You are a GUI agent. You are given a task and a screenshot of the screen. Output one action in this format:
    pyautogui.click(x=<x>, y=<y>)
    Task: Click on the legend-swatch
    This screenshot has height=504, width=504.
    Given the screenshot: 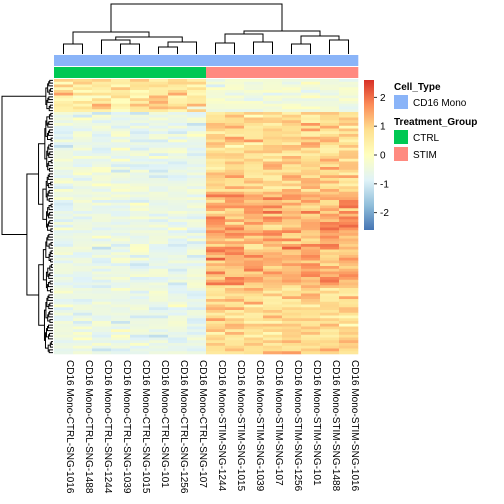 What is the action you would take?
    pyautogui.click(x=401, y=102)
    